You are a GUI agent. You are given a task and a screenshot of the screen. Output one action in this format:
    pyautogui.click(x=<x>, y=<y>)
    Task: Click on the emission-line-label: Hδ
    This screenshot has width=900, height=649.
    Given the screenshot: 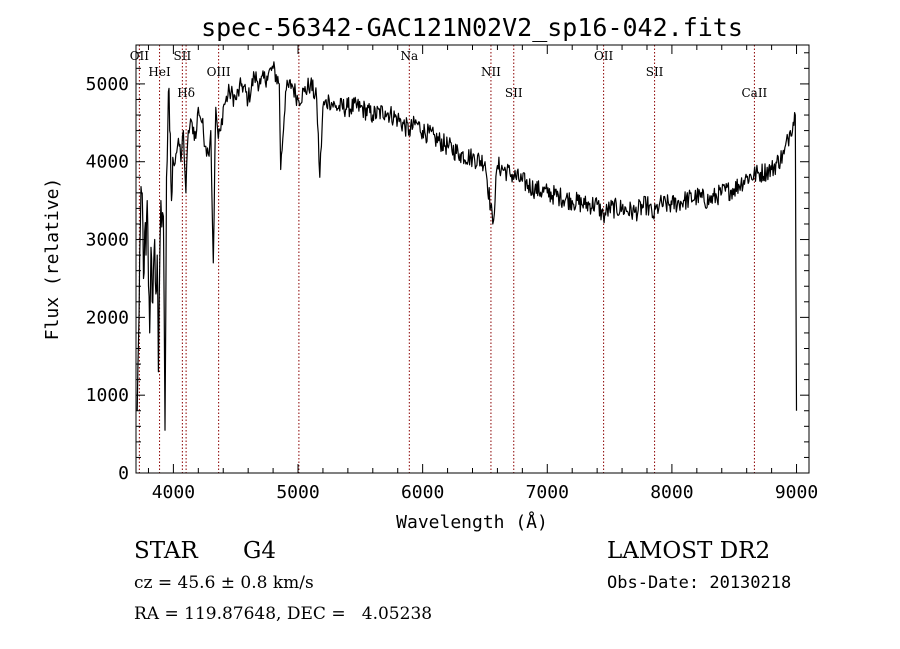 What is the action you would take?
    pyautogui.click(x=186, y=93)
    